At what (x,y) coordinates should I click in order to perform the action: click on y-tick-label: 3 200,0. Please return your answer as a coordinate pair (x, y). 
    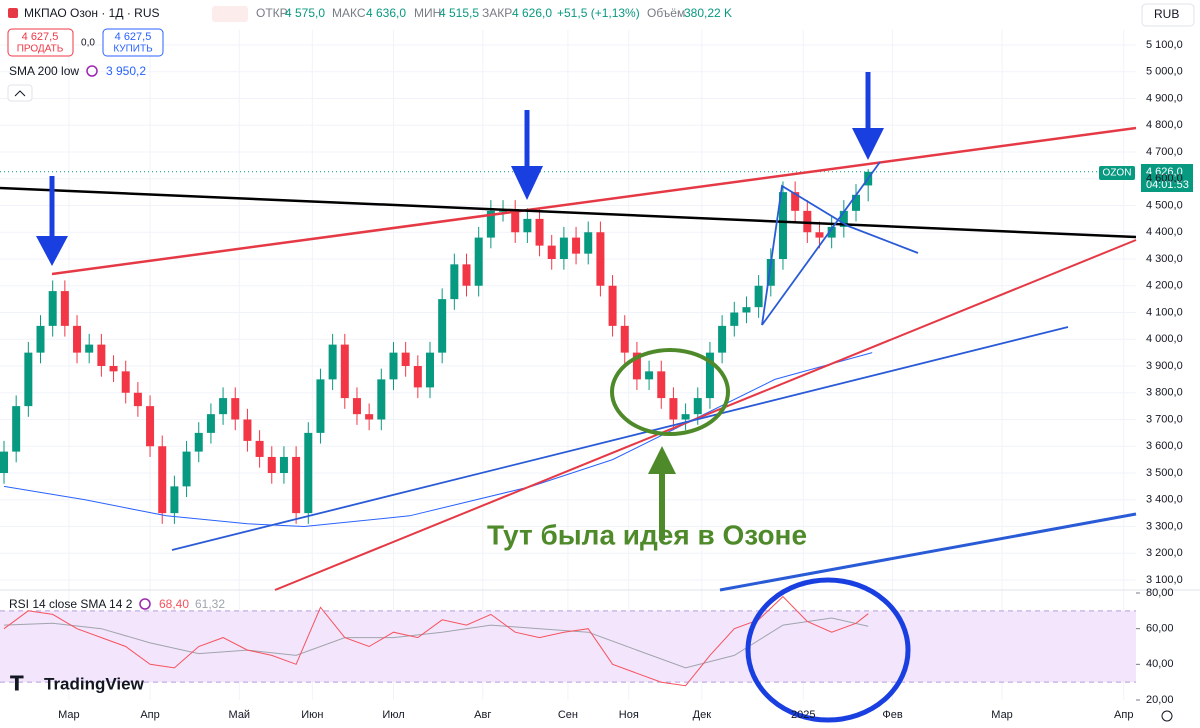
    Looking at the image, I should click on (1164, 553).